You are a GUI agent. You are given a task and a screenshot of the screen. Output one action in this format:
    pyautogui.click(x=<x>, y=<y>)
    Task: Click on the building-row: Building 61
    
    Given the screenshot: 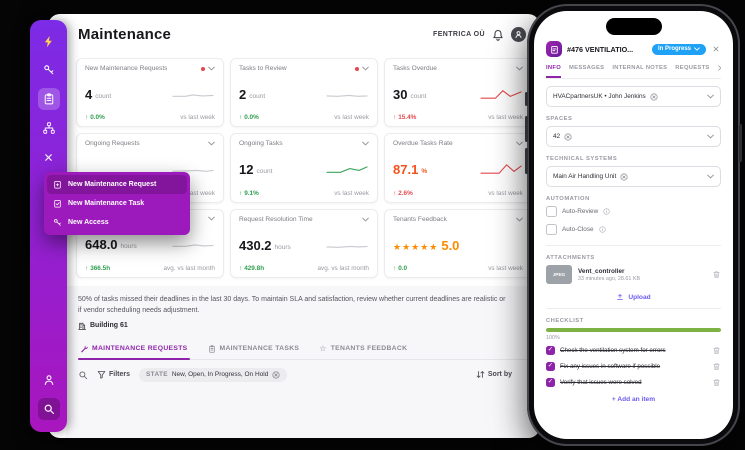 What is the action you would take?
    pyautogui.click(x=303, y=326)
    